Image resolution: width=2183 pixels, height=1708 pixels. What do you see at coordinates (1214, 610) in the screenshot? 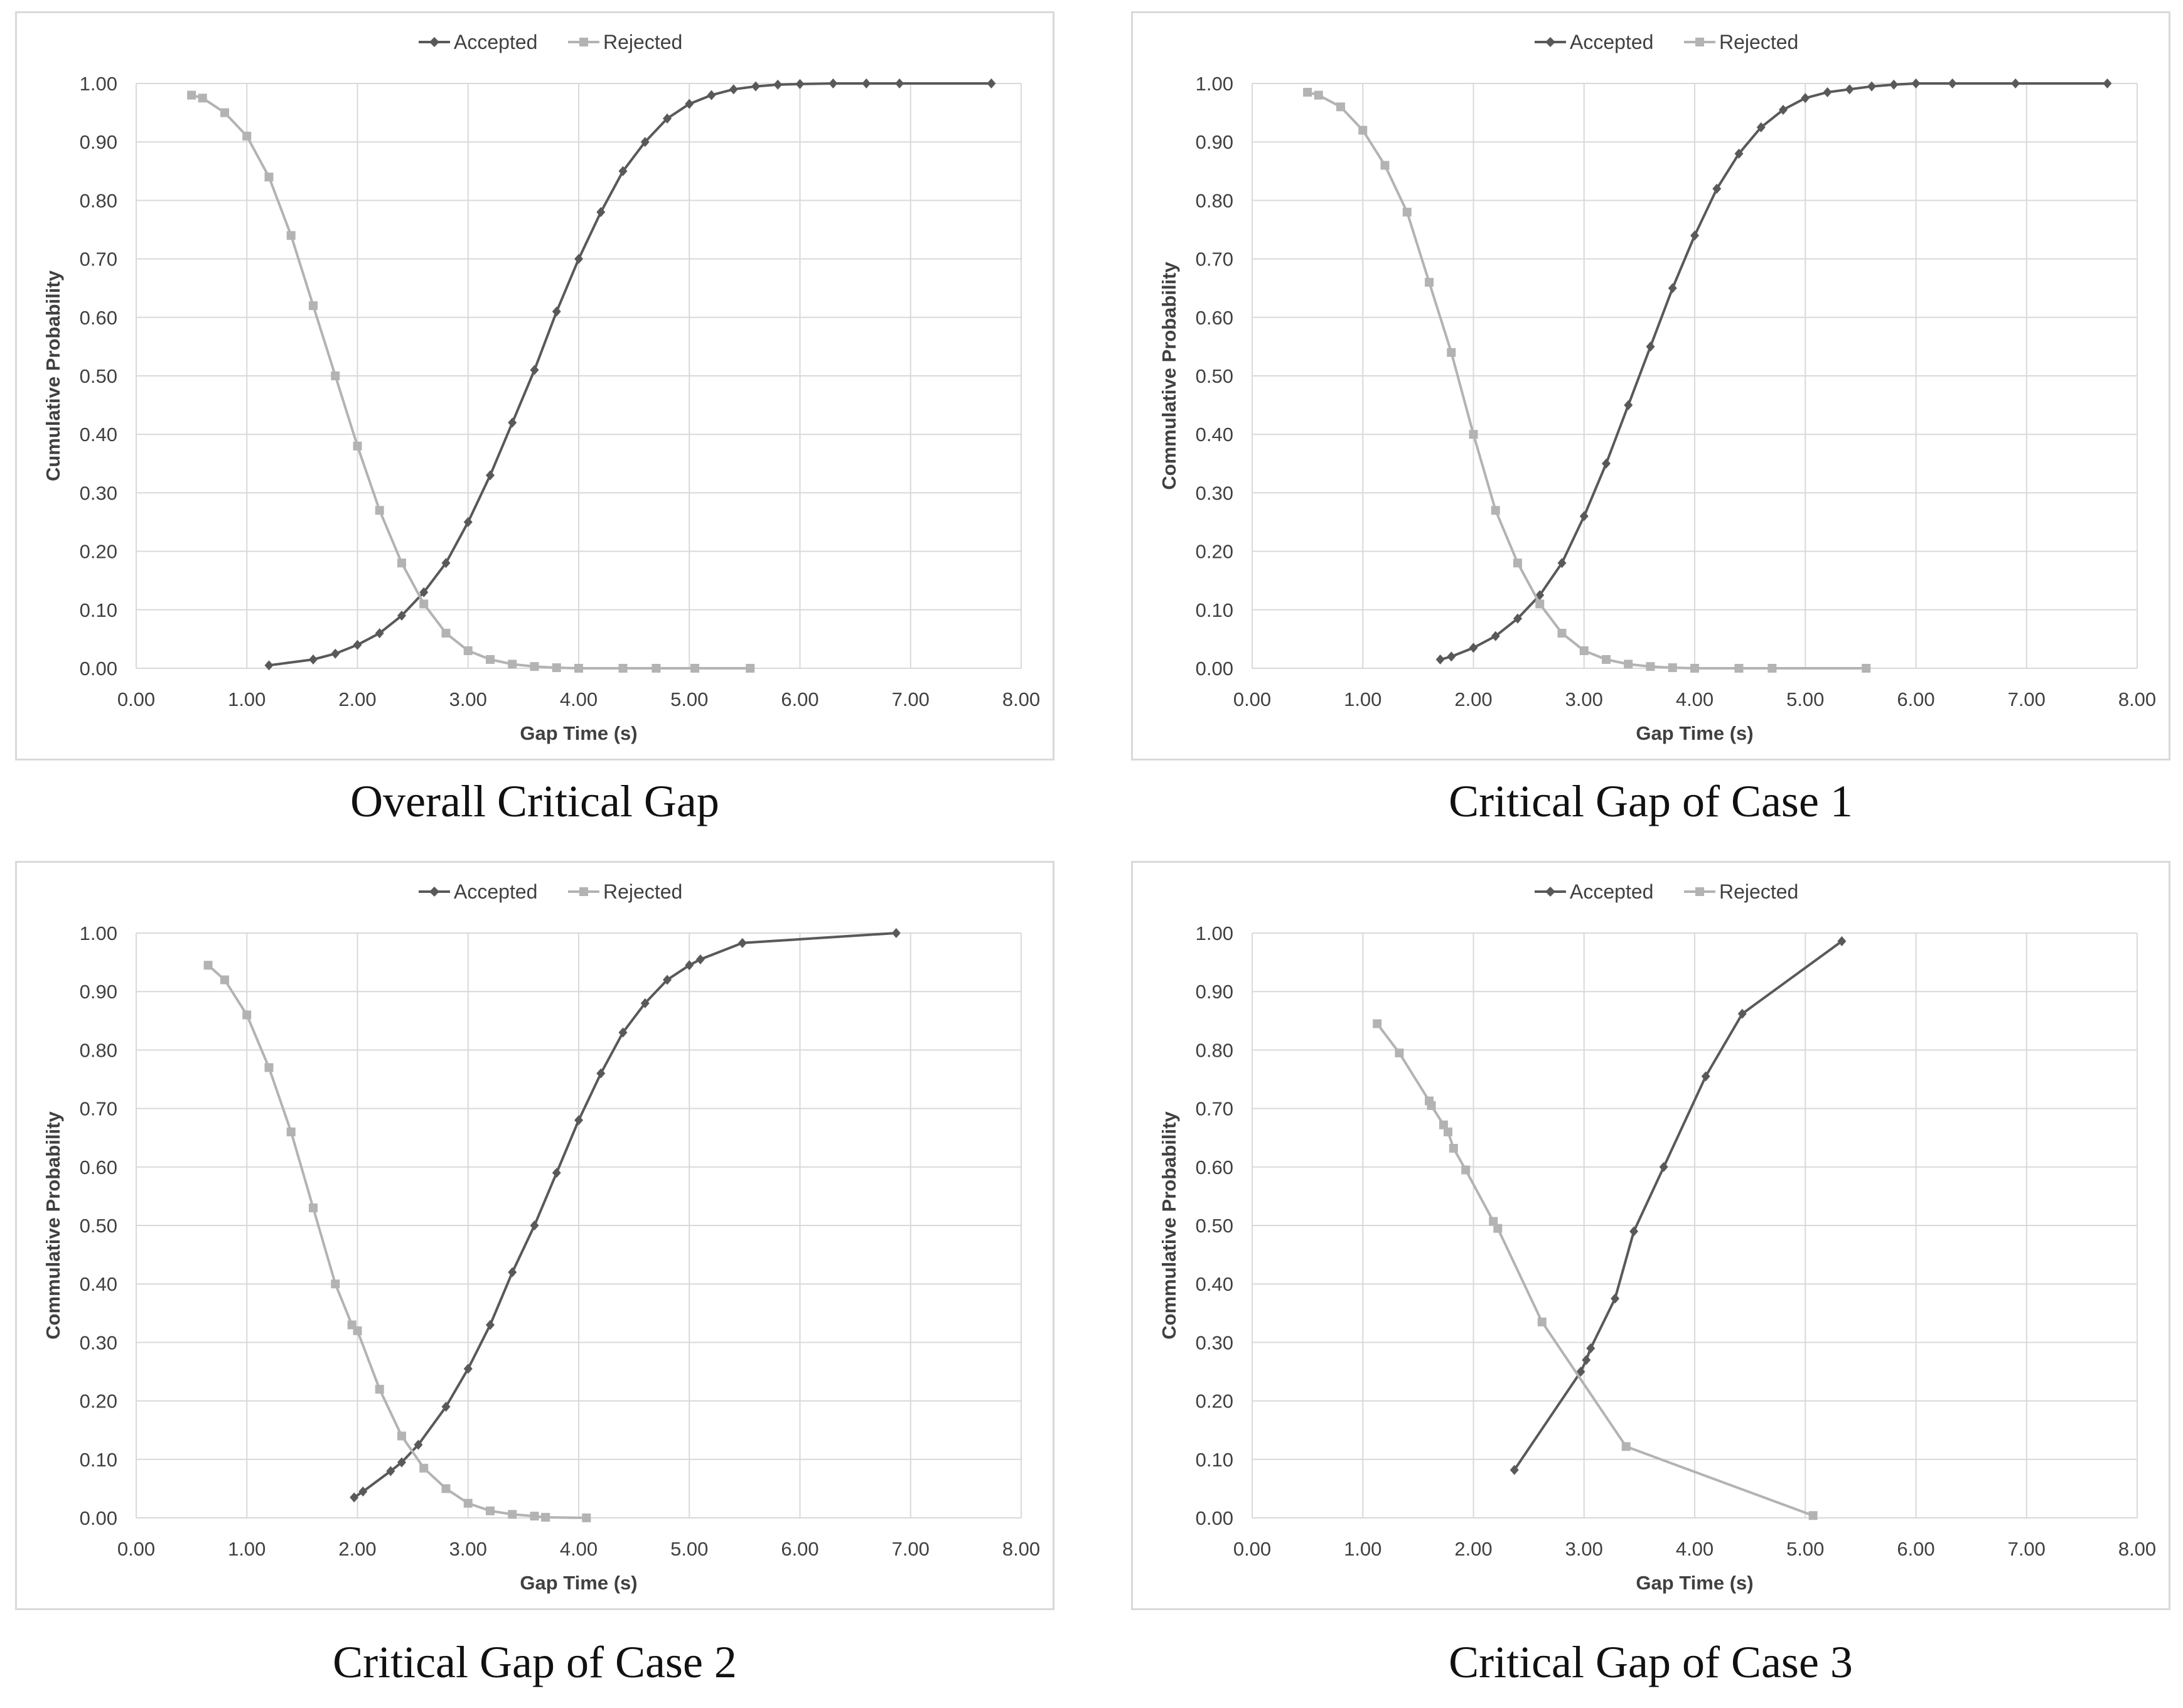
I see `y-tick-label: 0.10` at bounding box center [1214, 610].